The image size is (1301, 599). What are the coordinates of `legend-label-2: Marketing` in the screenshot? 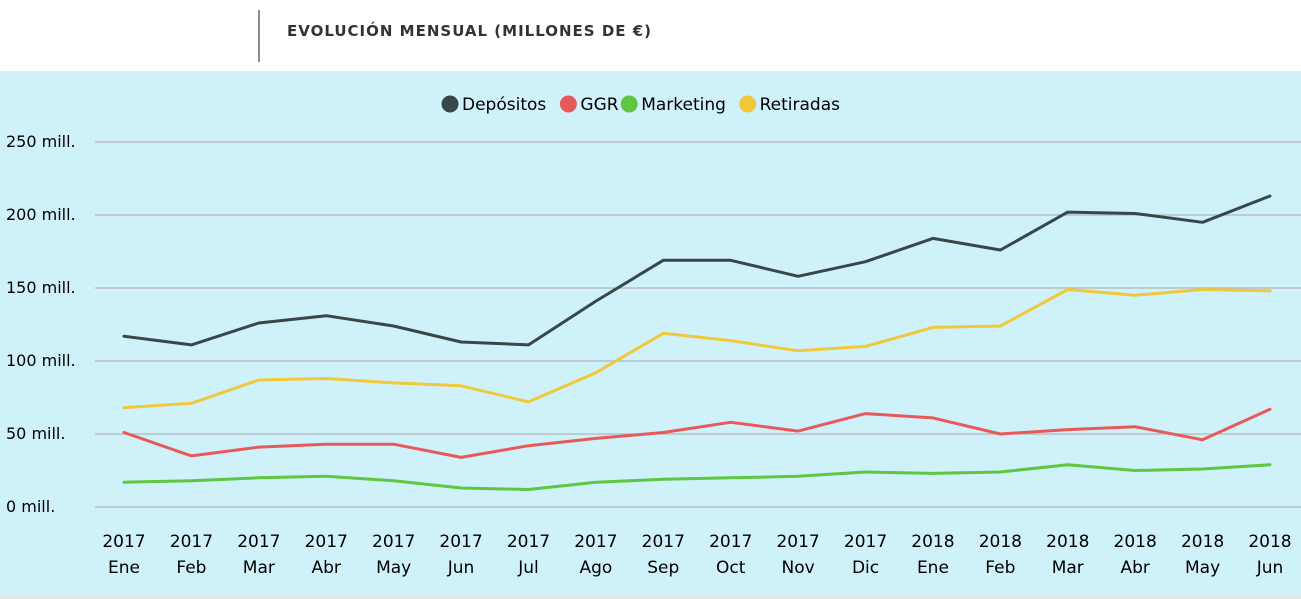 It's located at (683, 105).